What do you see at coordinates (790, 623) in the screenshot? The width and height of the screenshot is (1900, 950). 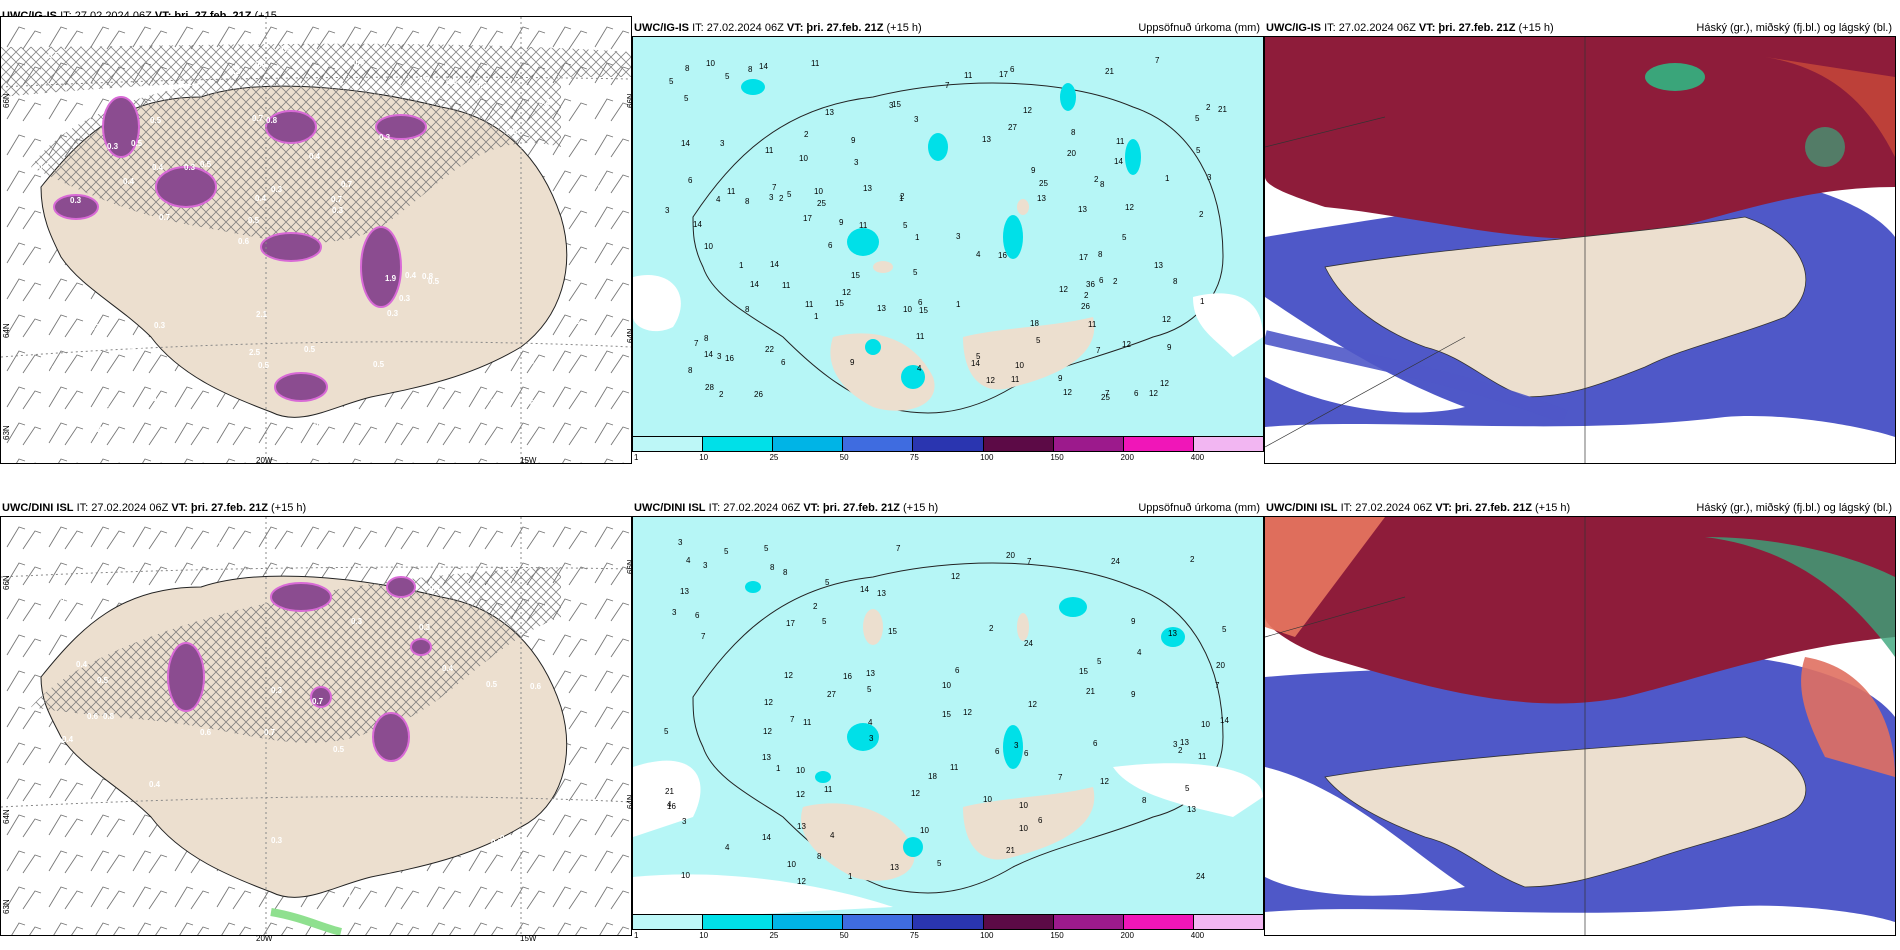 I see `map-value-label: 17` at bounding box center [790, 623].